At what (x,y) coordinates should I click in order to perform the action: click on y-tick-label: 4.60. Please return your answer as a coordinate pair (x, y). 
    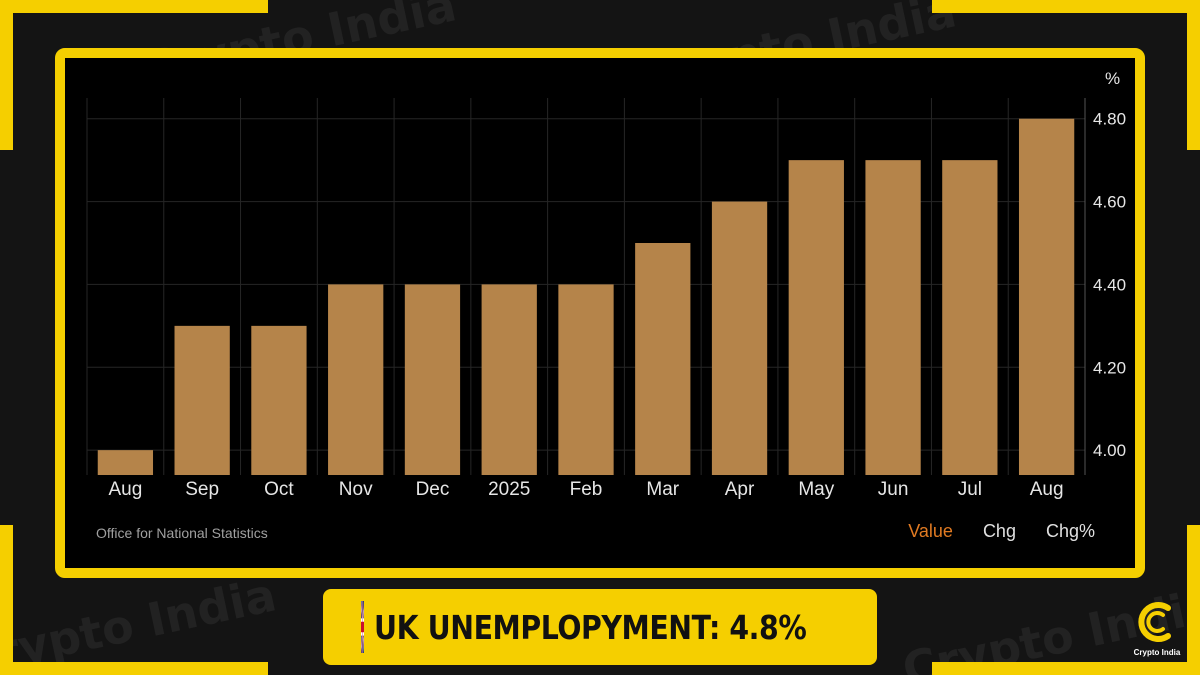
    Looking at the image, I should click on (1109, 202).